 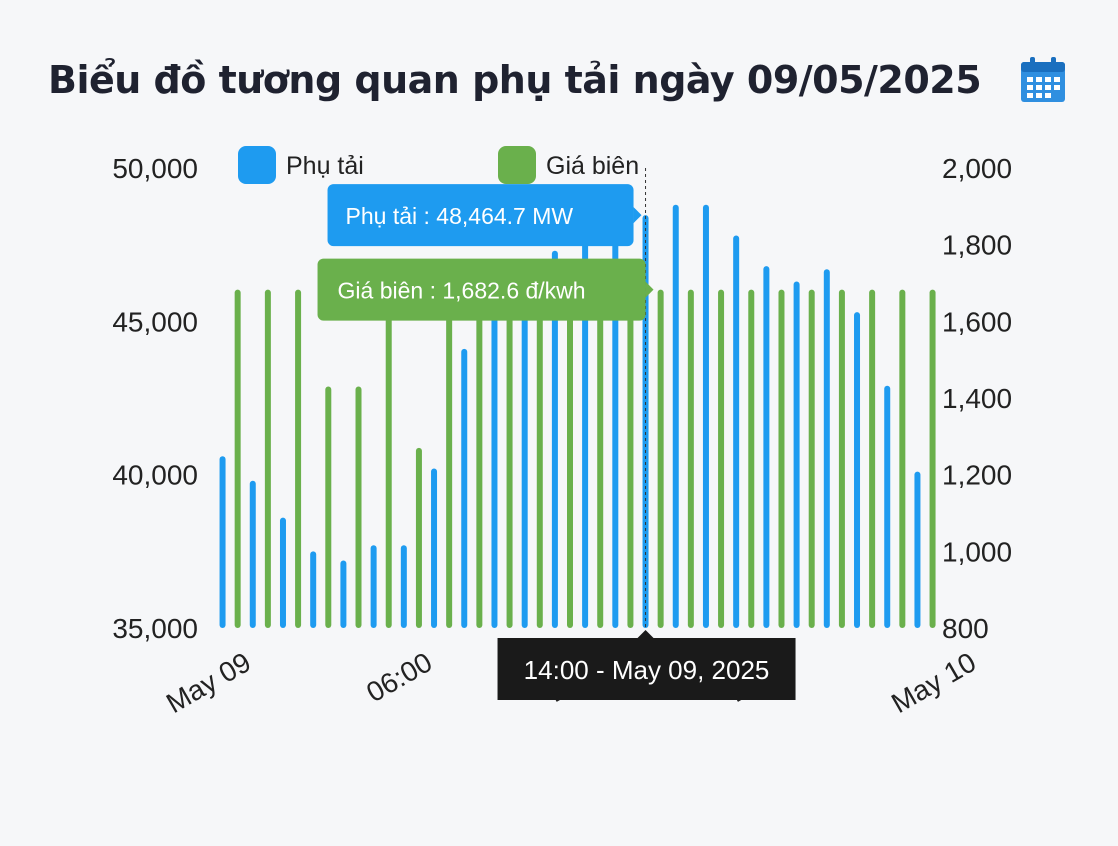 What do you see at coordinates (762, 677) in the screenshot?
I see `x-tick-label: 18:00` at bounding box center [762, 677].